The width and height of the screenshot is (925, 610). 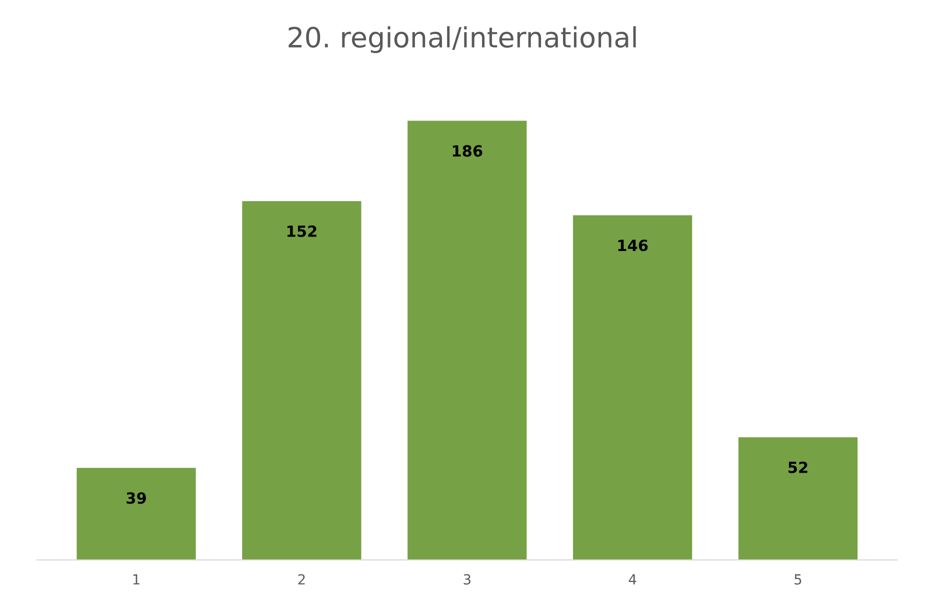 What do you see at coordinates (462, 40) in the screenshot?
I see `chart-title: 20. regional/international` at bounding box center [462, 40].